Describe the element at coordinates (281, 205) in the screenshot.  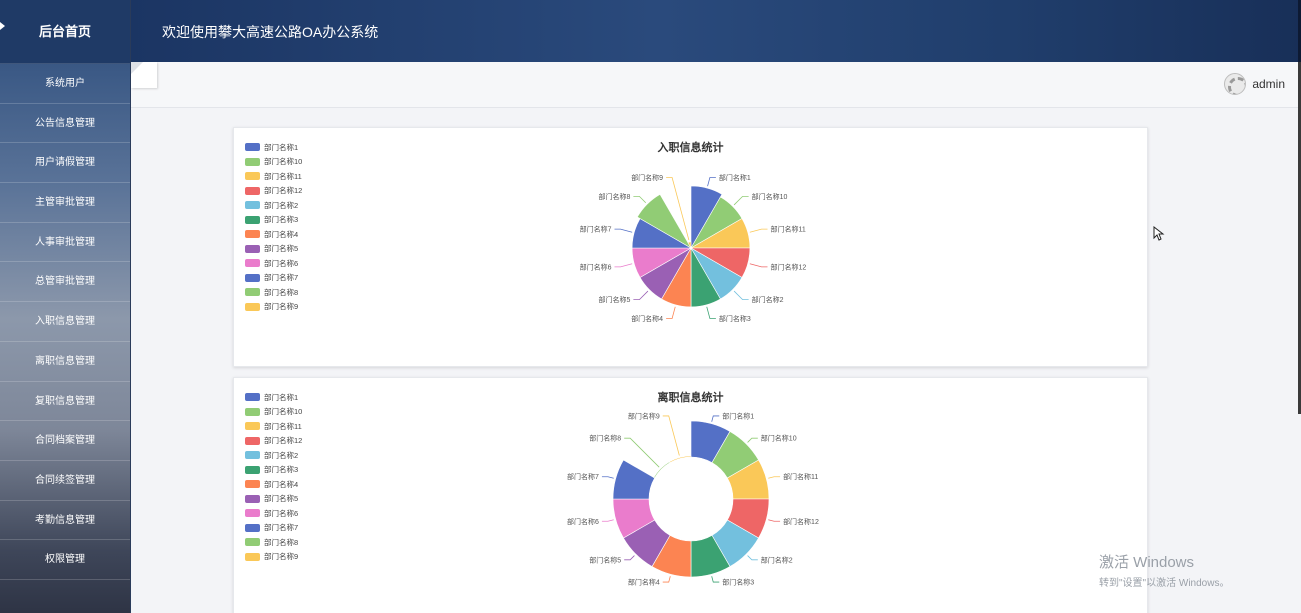
I see `legend-label: 部门名称2` at that location.